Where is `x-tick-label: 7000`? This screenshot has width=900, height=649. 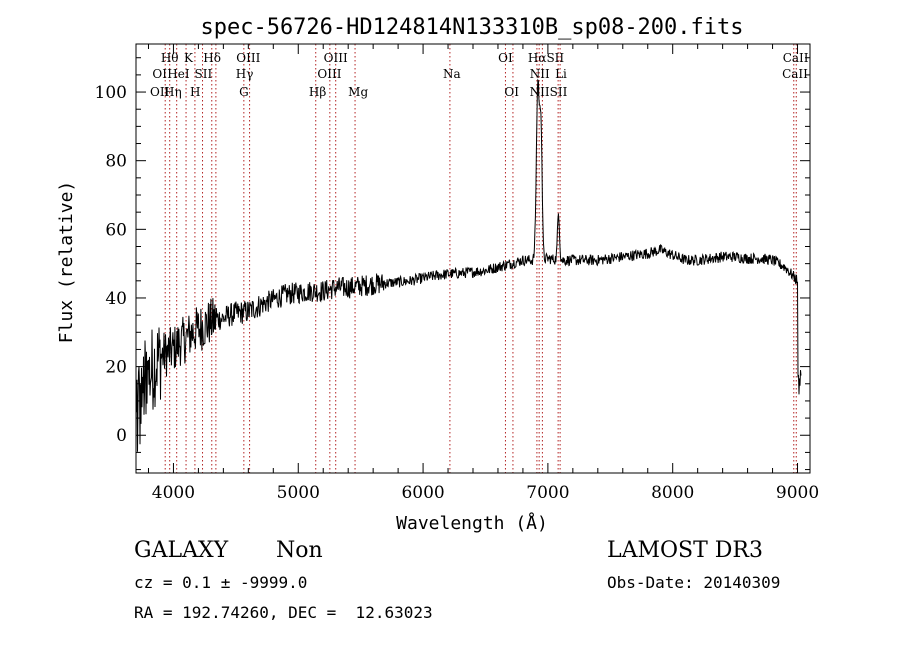
x-tick-label: 7000 is located at coordinates (547, 493).